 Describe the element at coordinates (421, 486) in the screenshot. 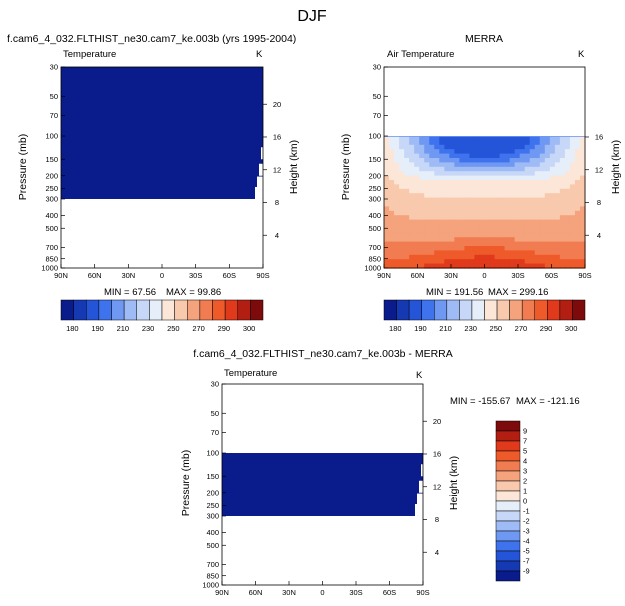

I see `heatmap-edge-mask` at that location.